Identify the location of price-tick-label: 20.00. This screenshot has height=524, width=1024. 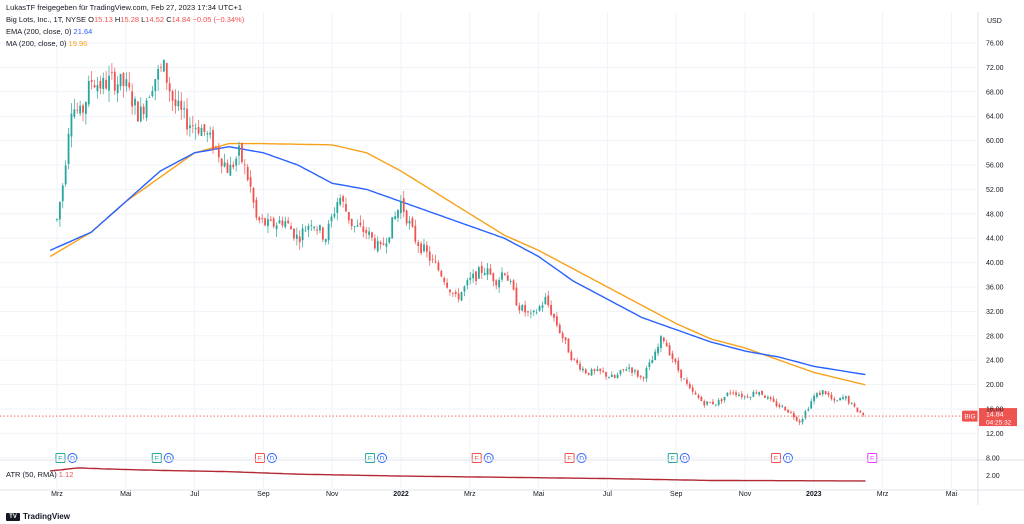
(995, 385).